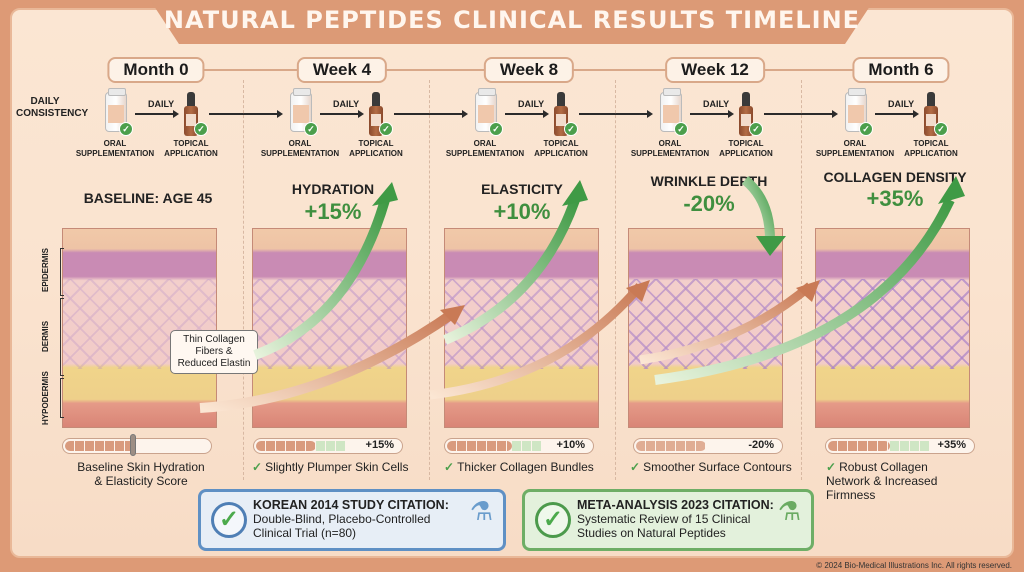 The width and height of the screenshot is (1024, 572). What do you see at coordinates (715, 70) in the screenshot?
I see `stage-label-week-12: Week 12` at bounding box center [715, 70].